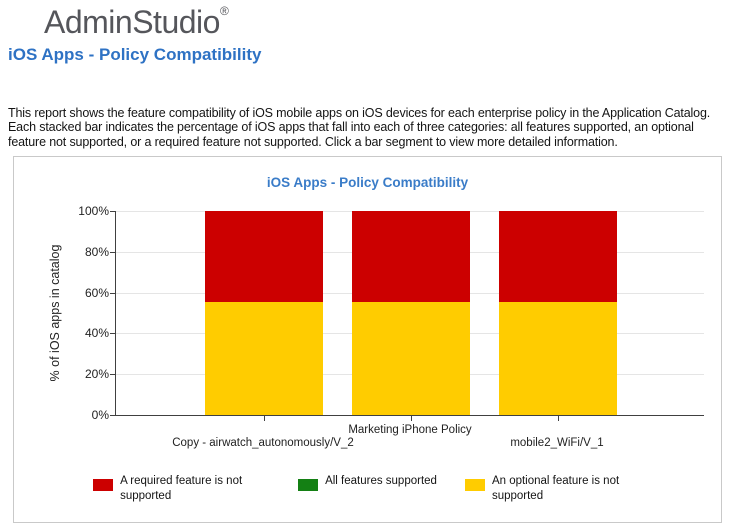 The image size is (730, 530). I want to click on x-category-label: Copy - airwatch_autonomously/V_2, so click(263, 443).